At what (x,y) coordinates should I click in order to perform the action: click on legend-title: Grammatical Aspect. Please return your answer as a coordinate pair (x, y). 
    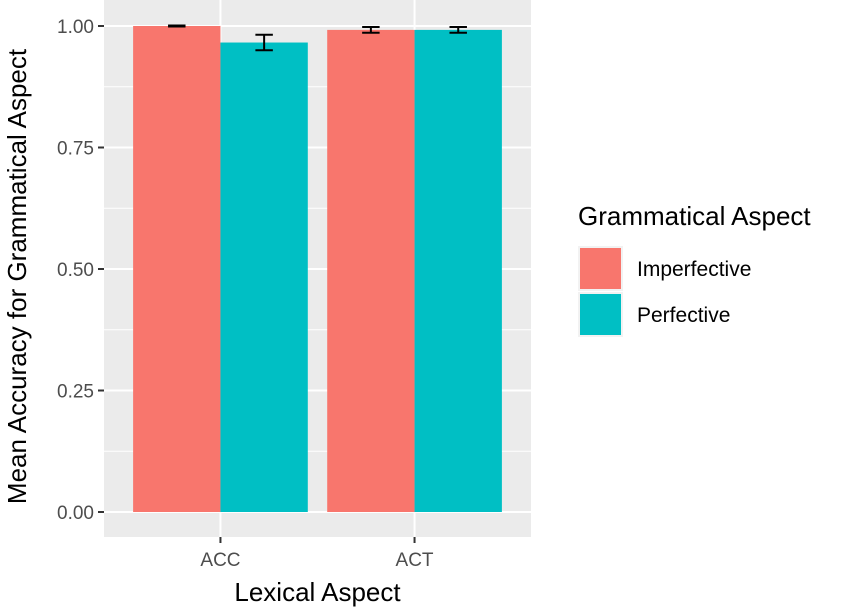
    Looking at the image, I should click on (694, 216).